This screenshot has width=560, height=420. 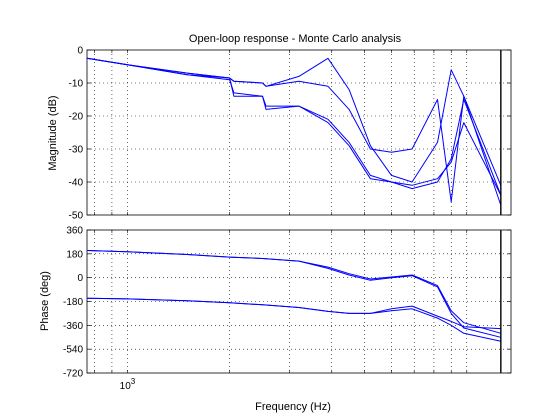 I want to click on magnitude-ytick-label: -30, so click(x=76, y=150).